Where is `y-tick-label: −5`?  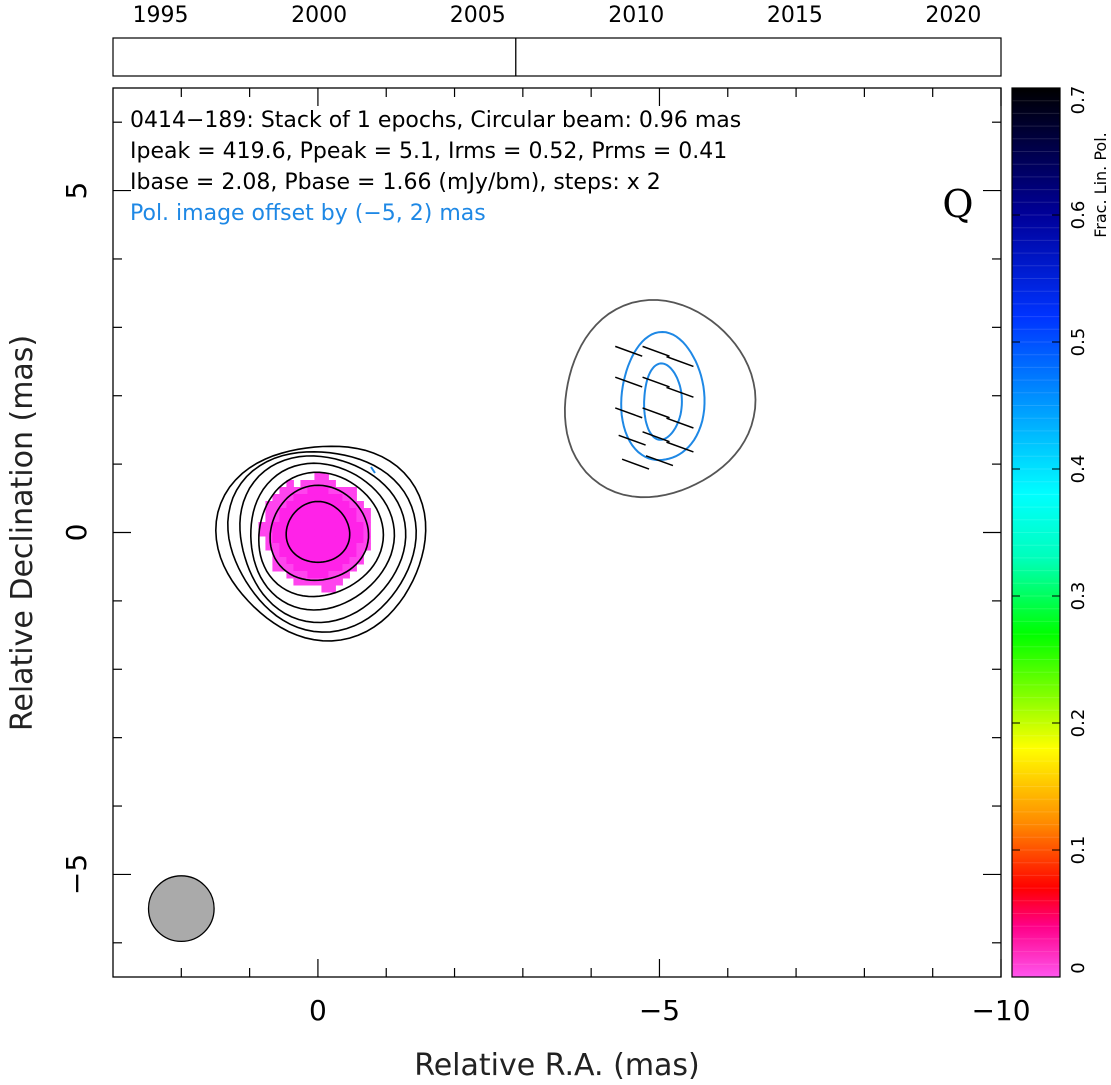
y-tick-label: −5 is located at coordinates (76, 874).